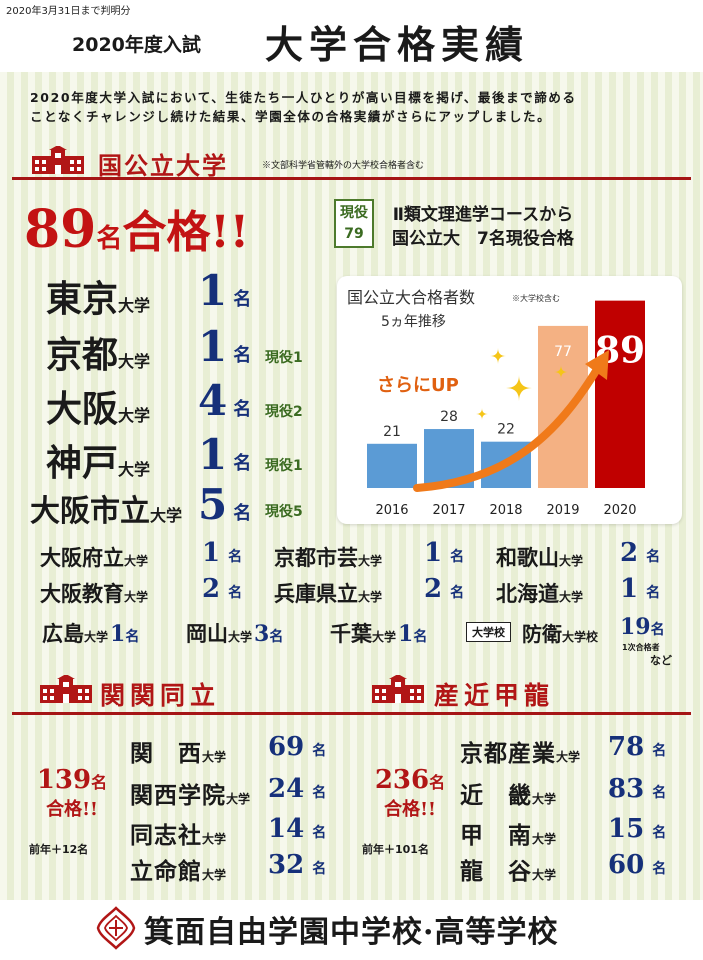 The height and width of the screenshot is (960, 703). I want to click on university-name: 大阪市立, so click(90, 511).